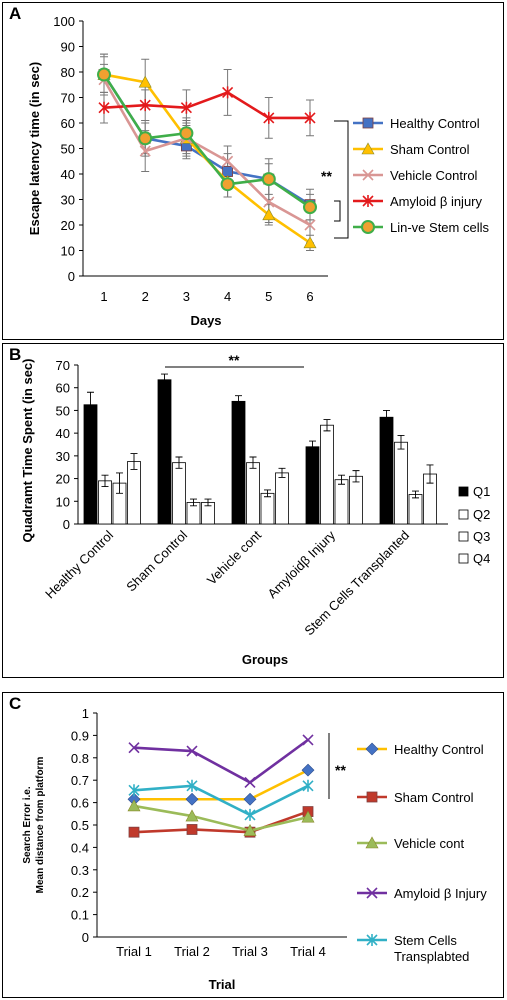  Describe the element at coordinates (80, 915) in the screenshot. I see `y-tick-label: 0.1` at that location.